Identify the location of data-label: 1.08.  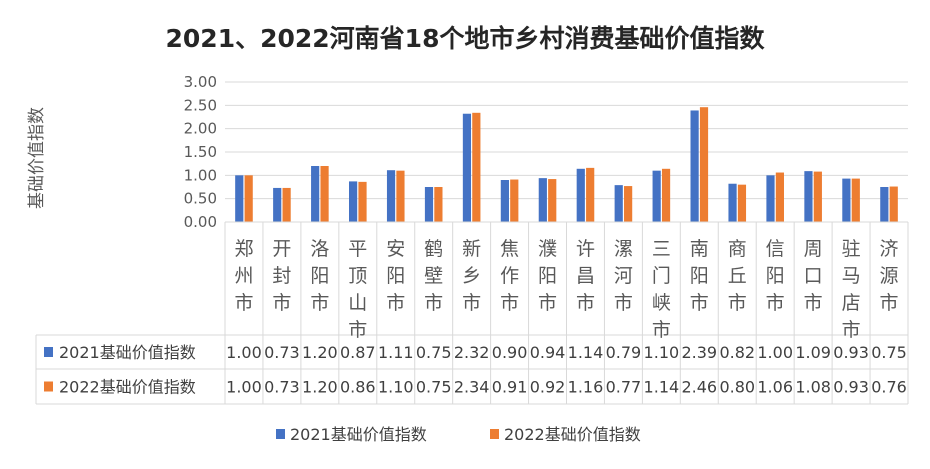
(813, 387).